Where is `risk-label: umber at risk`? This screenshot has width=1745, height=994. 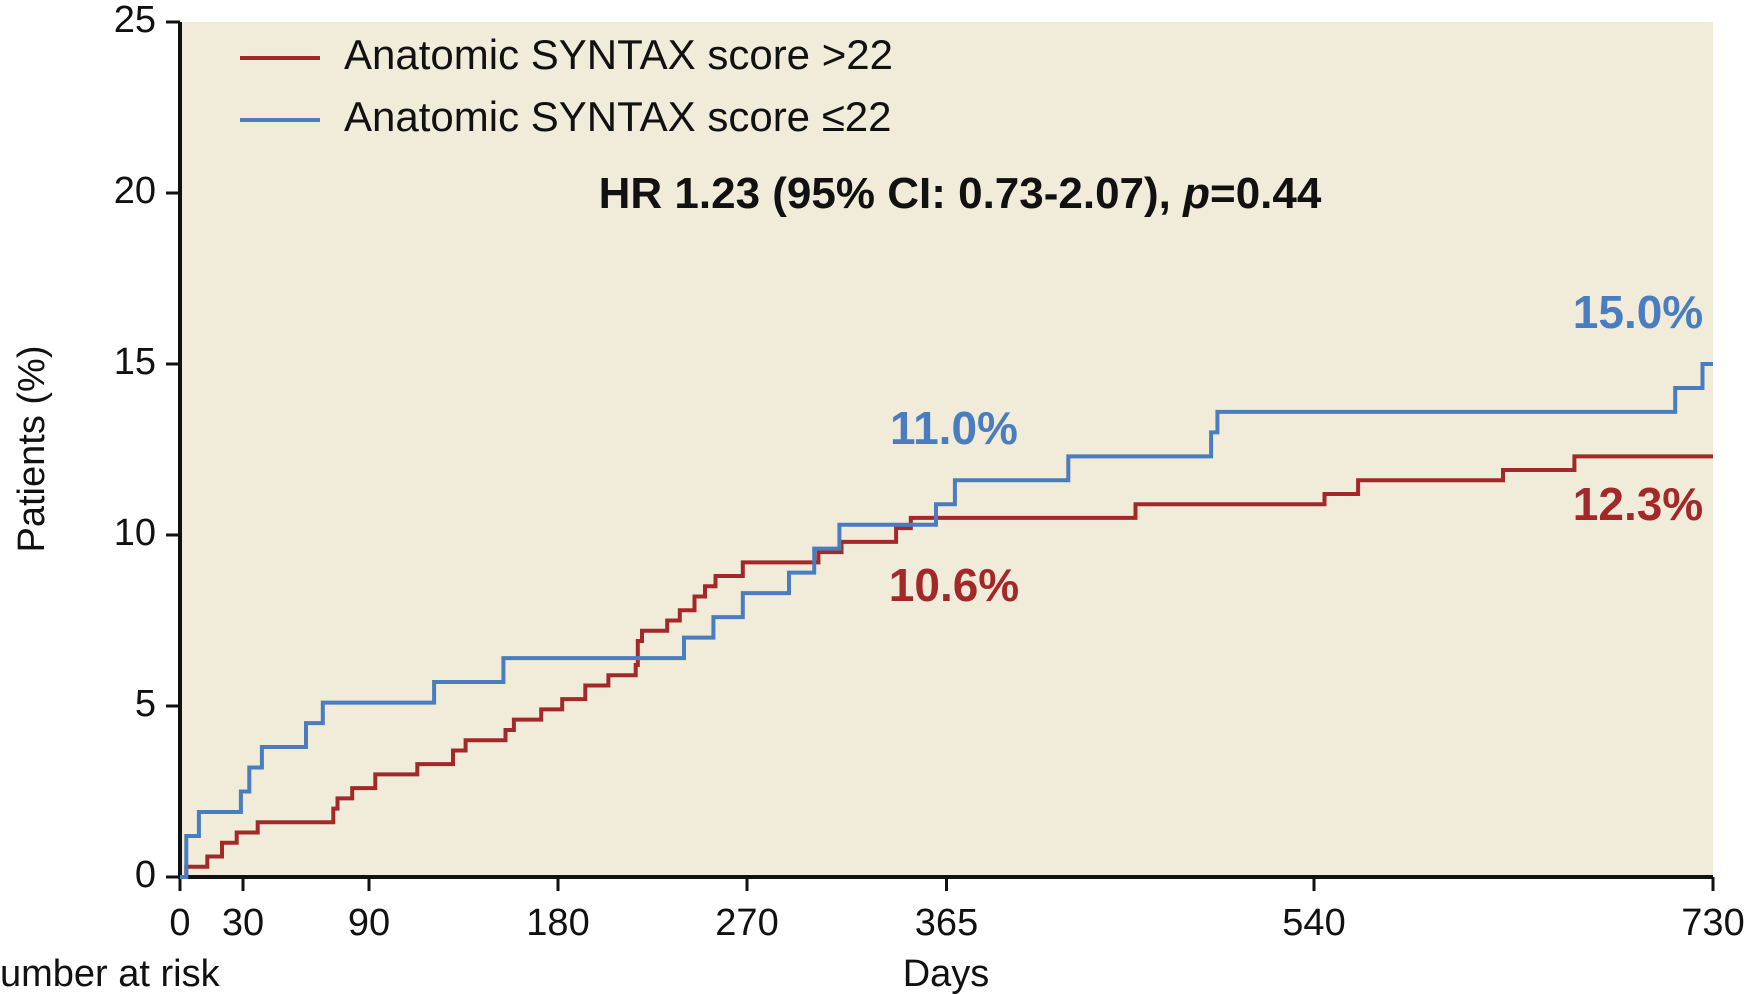
risk-label: umber at risk is located at coordinates (110, 973).